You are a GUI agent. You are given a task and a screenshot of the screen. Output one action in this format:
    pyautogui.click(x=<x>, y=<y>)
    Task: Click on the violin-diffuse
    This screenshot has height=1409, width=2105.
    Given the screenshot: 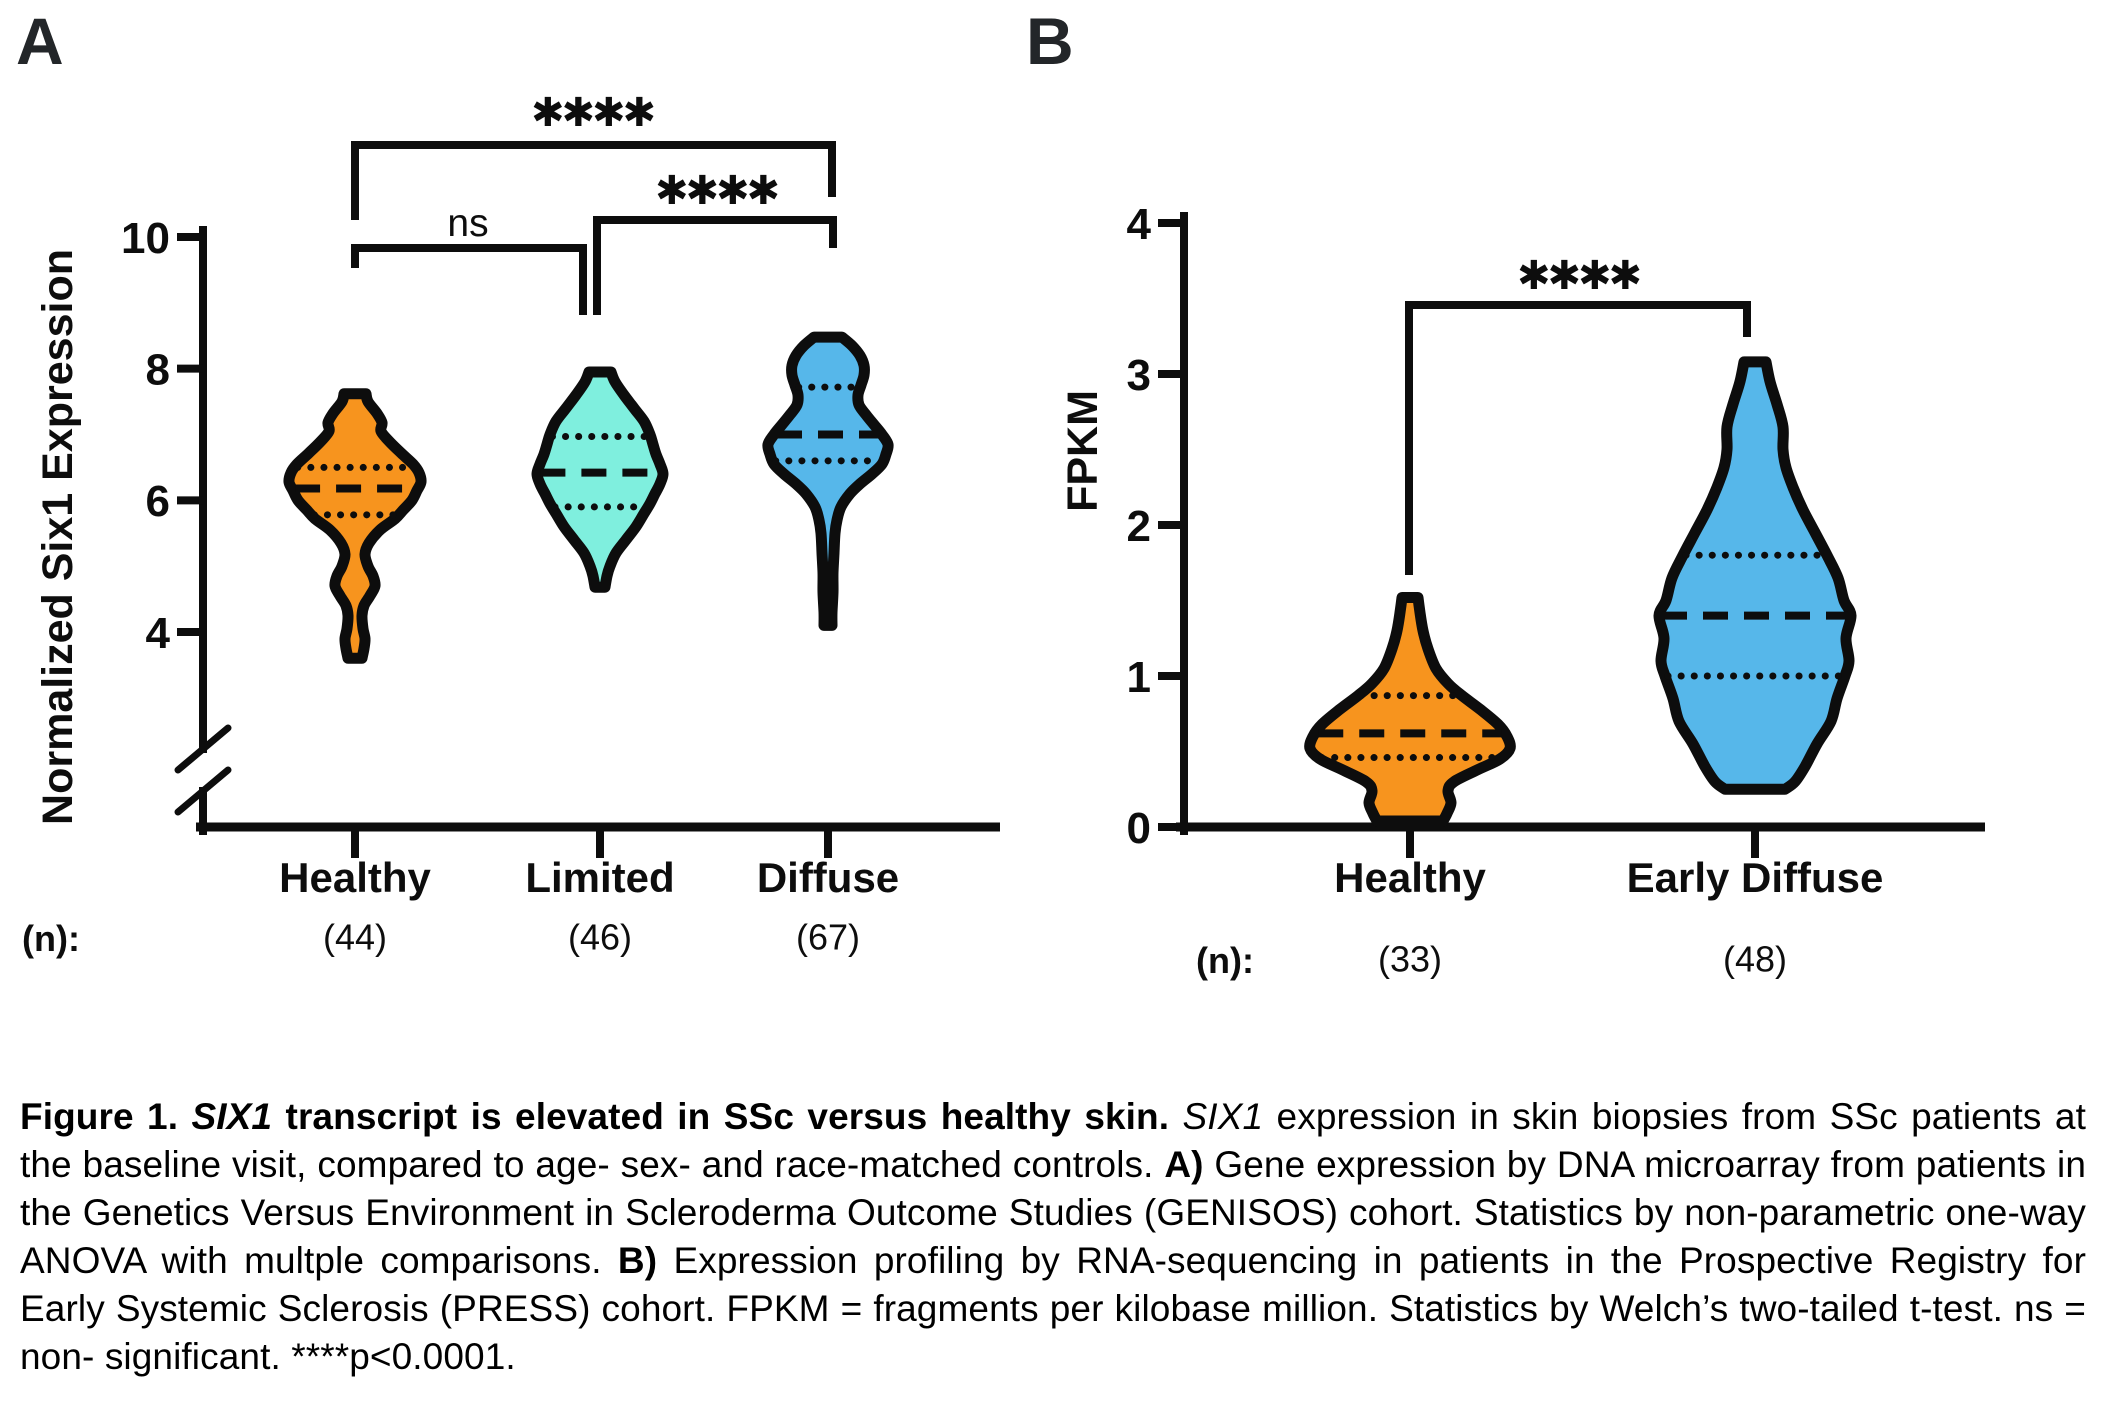 What is the action you would take?
    pyautogui.click(x=828, y=481)
    